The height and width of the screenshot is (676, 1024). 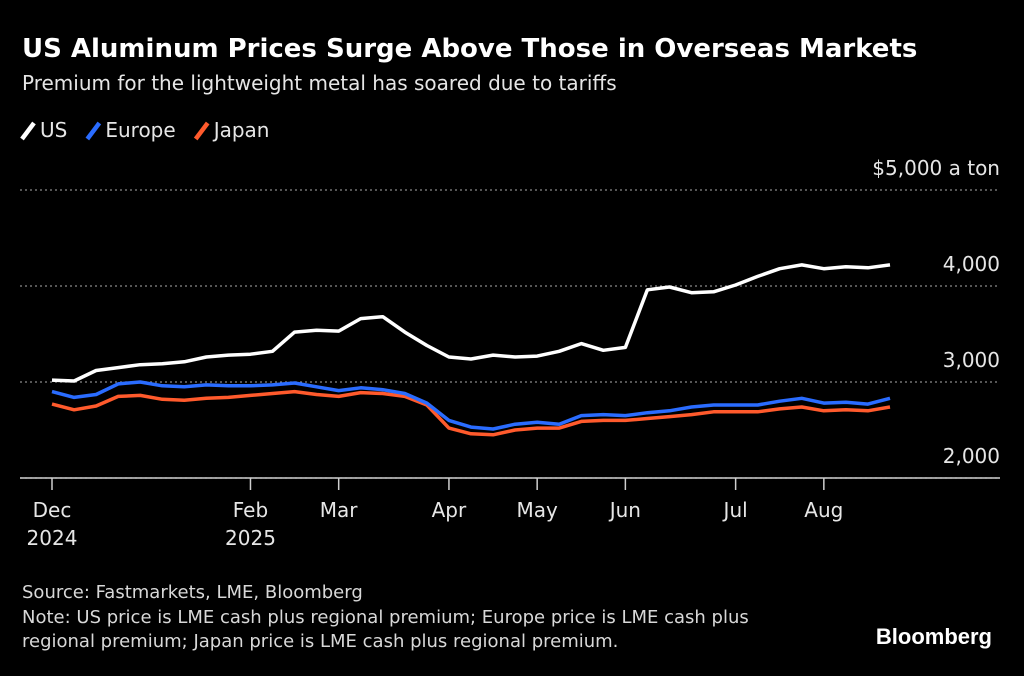 I want to click on x-tick-label: Jun, so click(x=625, y=510).